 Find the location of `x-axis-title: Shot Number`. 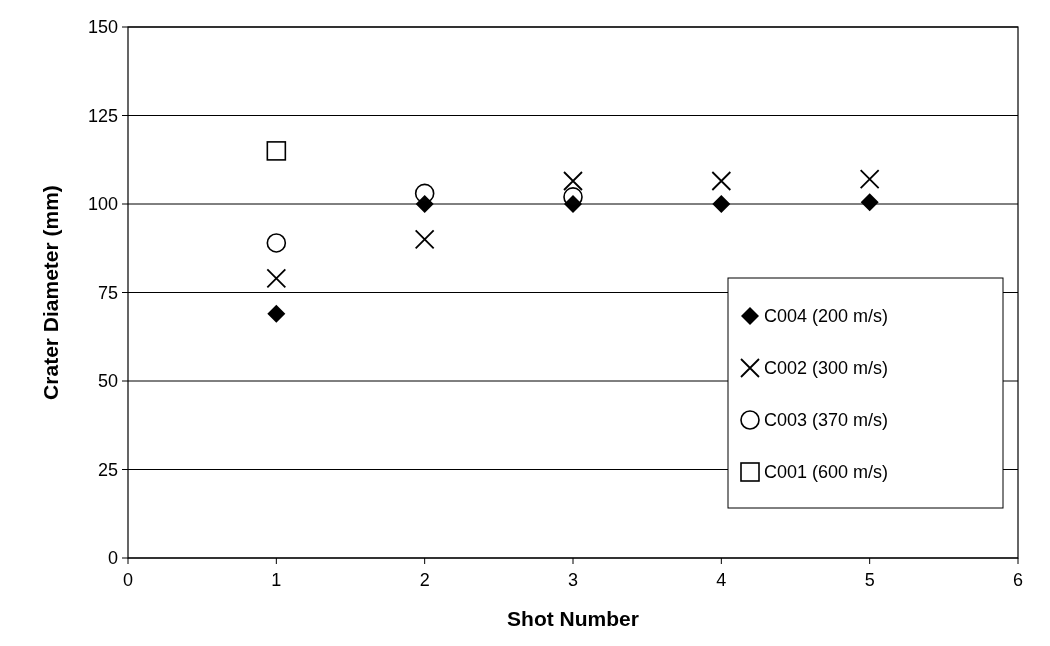

x-axis-title: Shot Number is located at coordinates (573, 618).